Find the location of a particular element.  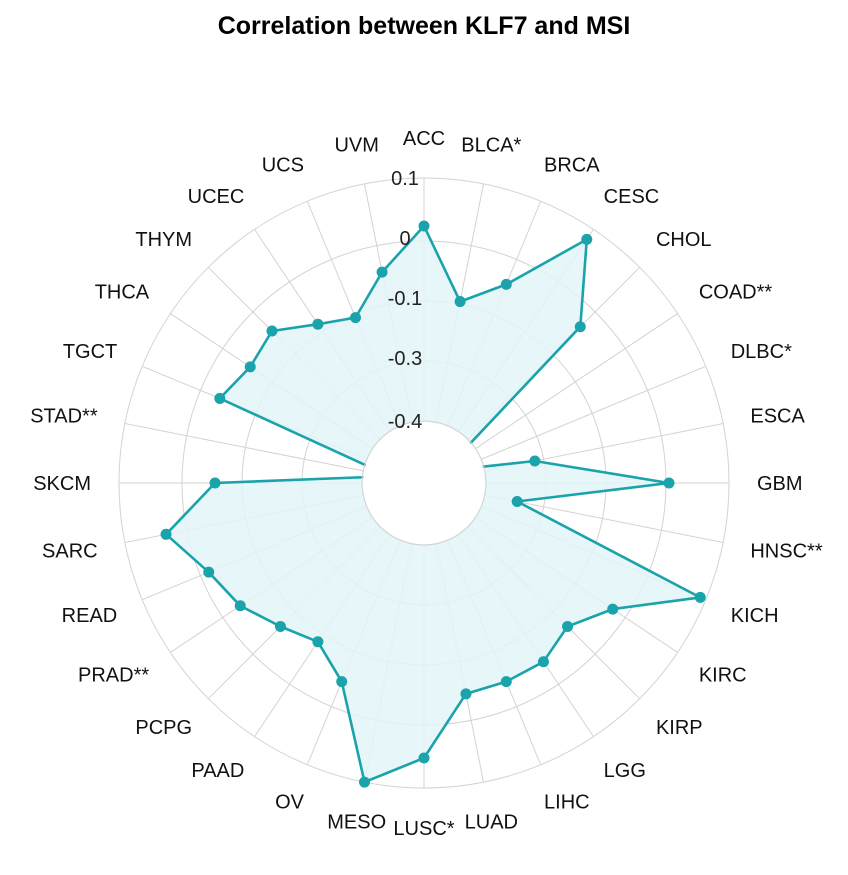

category-label: ACC is located at coordinates (424, 139).